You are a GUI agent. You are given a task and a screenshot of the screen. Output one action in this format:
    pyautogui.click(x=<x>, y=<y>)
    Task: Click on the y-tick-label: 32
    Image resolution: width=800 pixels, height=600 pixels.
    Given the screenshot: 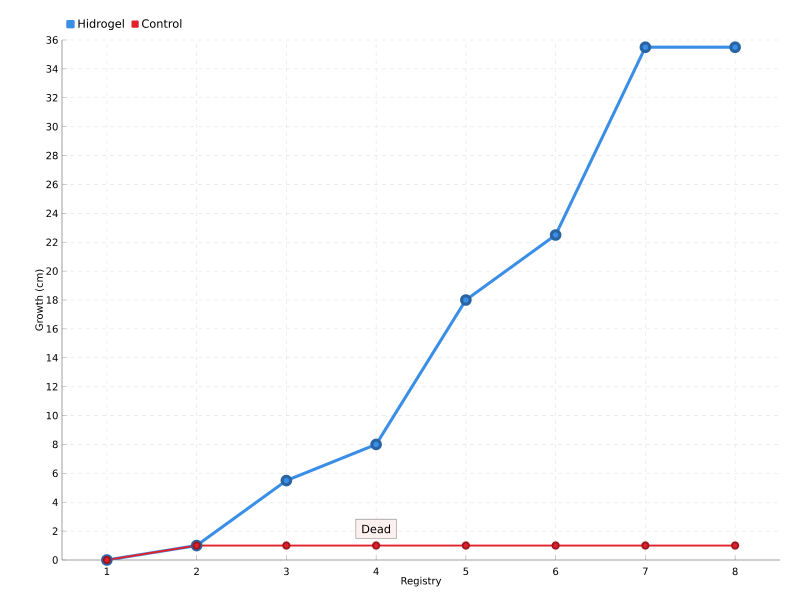 What is the action you would take?
    pyautogui.click(x=52, y=98)
    